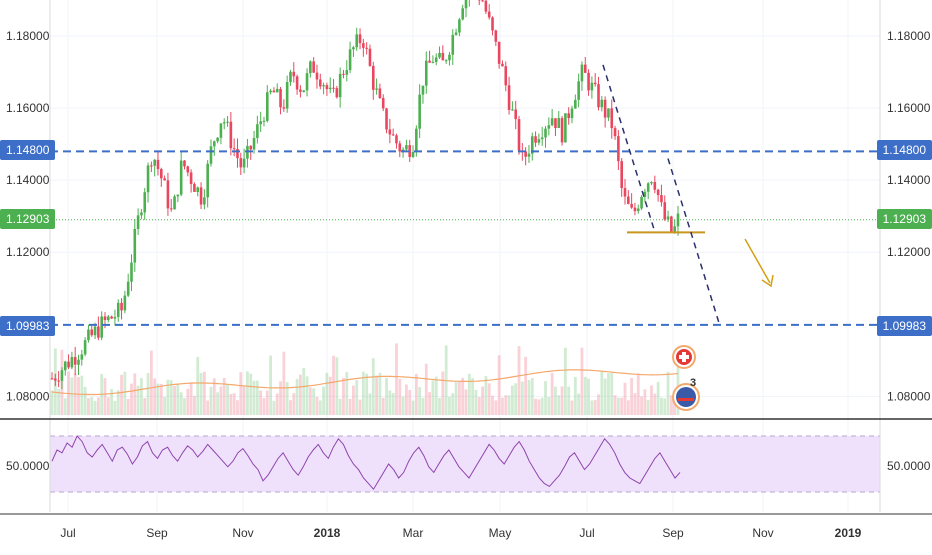 The image size is (932, 555). I want to click on y-tick-label-right: 1.14000, so click(909, 180).